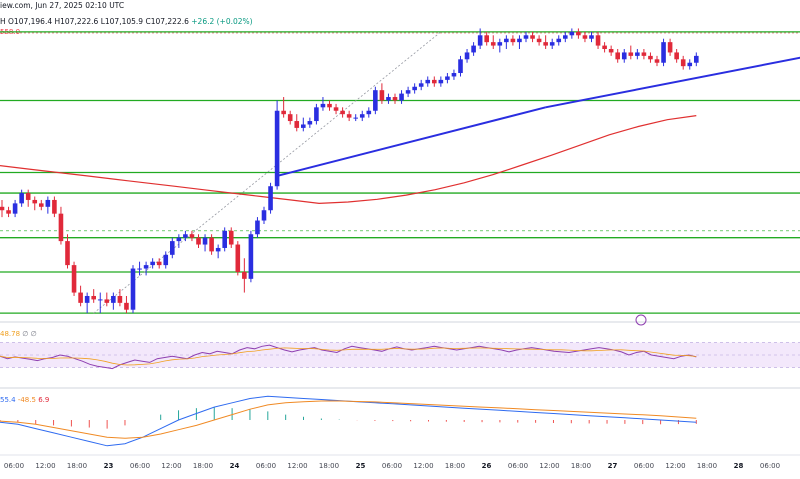 This screenshot has height=479, width=800. What do you see at coordinates (487, 466) in the screenshot?
I see `x-tick-label: 26` at bounding box center [487, 466].